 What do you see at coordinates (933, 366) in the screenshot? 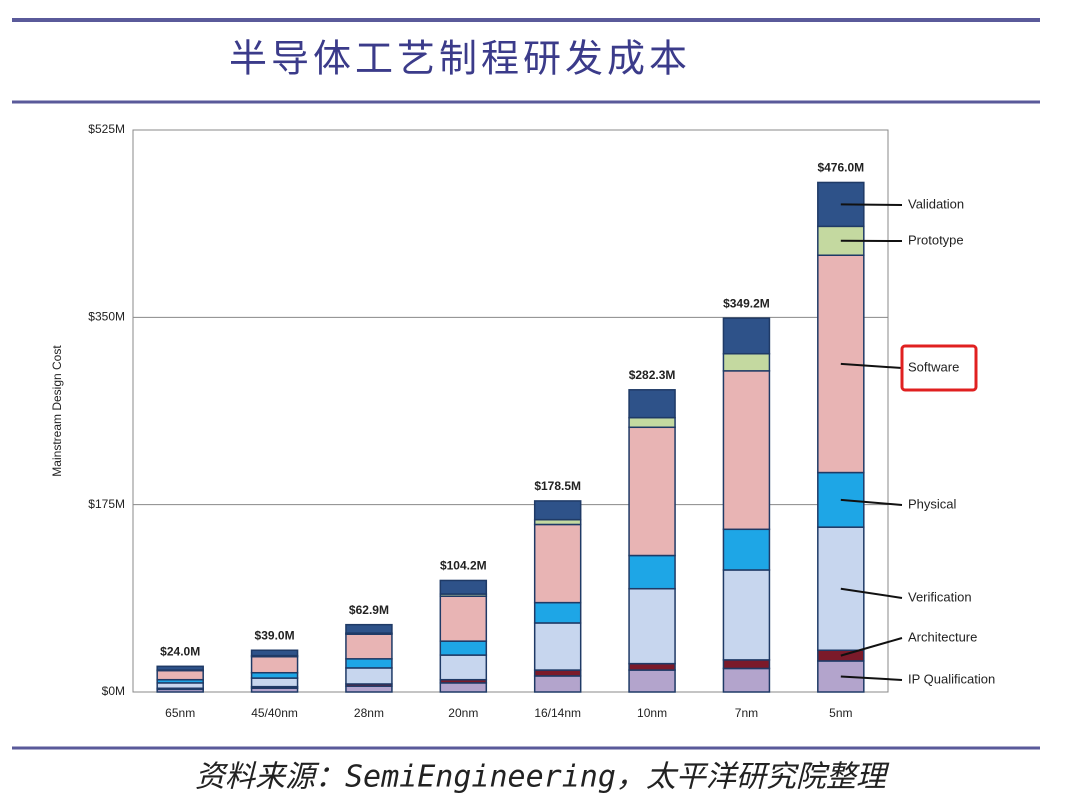
I see `legend-label: Software` at bounding box center [933, 366].